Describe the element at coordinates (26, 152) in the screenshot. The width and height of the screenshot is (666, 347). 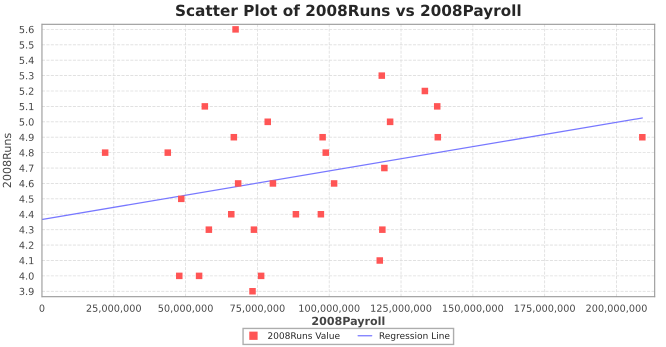
I see `y-tick-label: 4.8` at that location.